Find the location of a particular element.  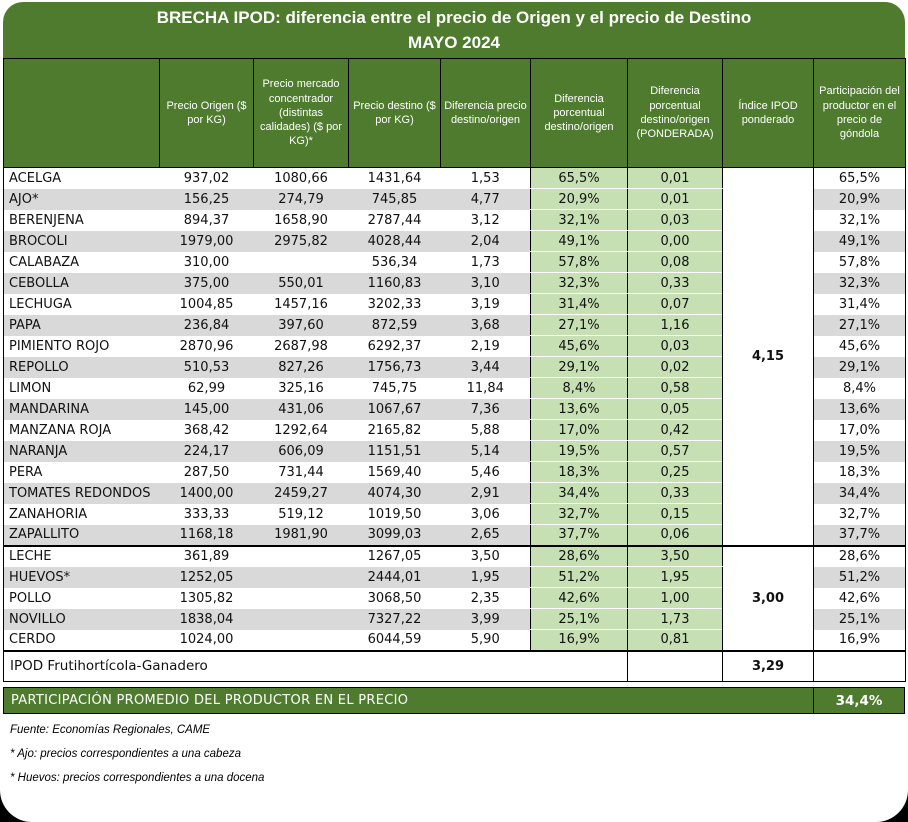

cell-precio-mercado: 397,60 is located at coordinates (301, 325).